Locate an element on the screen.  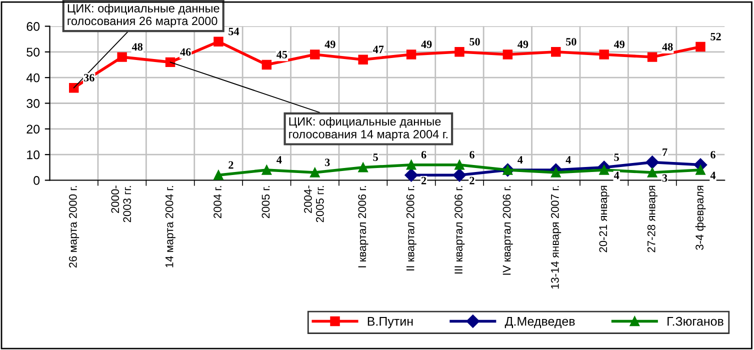
data-label: 46 is located at coordinates (185, 52).